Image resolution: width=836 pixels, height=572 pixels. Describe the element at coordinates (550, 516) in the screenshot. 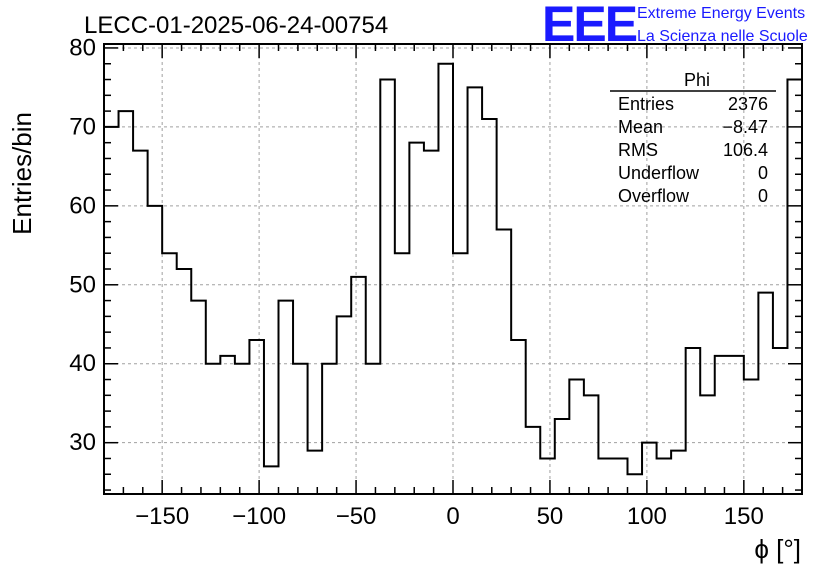

I see `x-tick-label: 50` at that location.